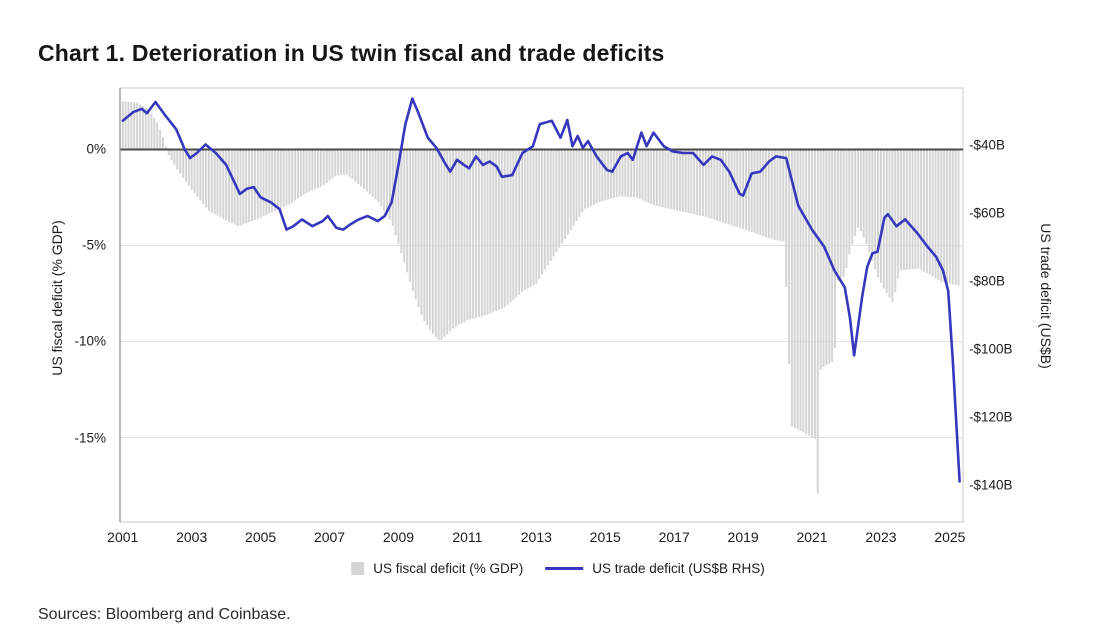 This screenshot has width=1116, height=644. I want to click on x-axis-tick-label: 2011, so click(467, 537).